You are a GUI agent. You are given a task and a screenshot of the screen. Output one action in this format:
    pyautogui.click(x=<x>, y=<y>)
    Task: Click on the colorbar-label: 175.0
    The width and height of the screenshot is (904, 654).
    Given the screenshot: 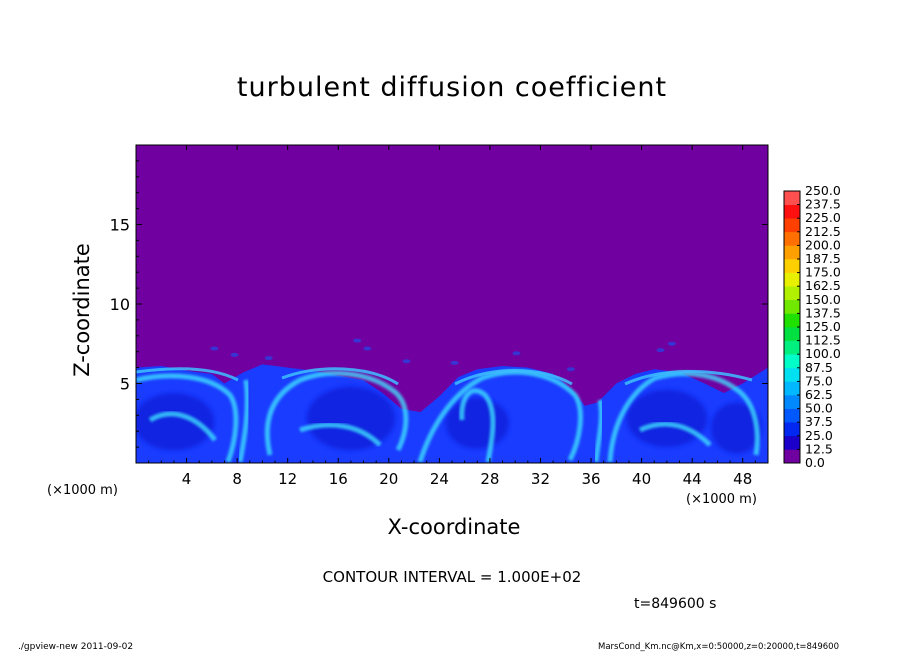 What is the action you would take?
    pyautogui.click(x=823, y=272)
    